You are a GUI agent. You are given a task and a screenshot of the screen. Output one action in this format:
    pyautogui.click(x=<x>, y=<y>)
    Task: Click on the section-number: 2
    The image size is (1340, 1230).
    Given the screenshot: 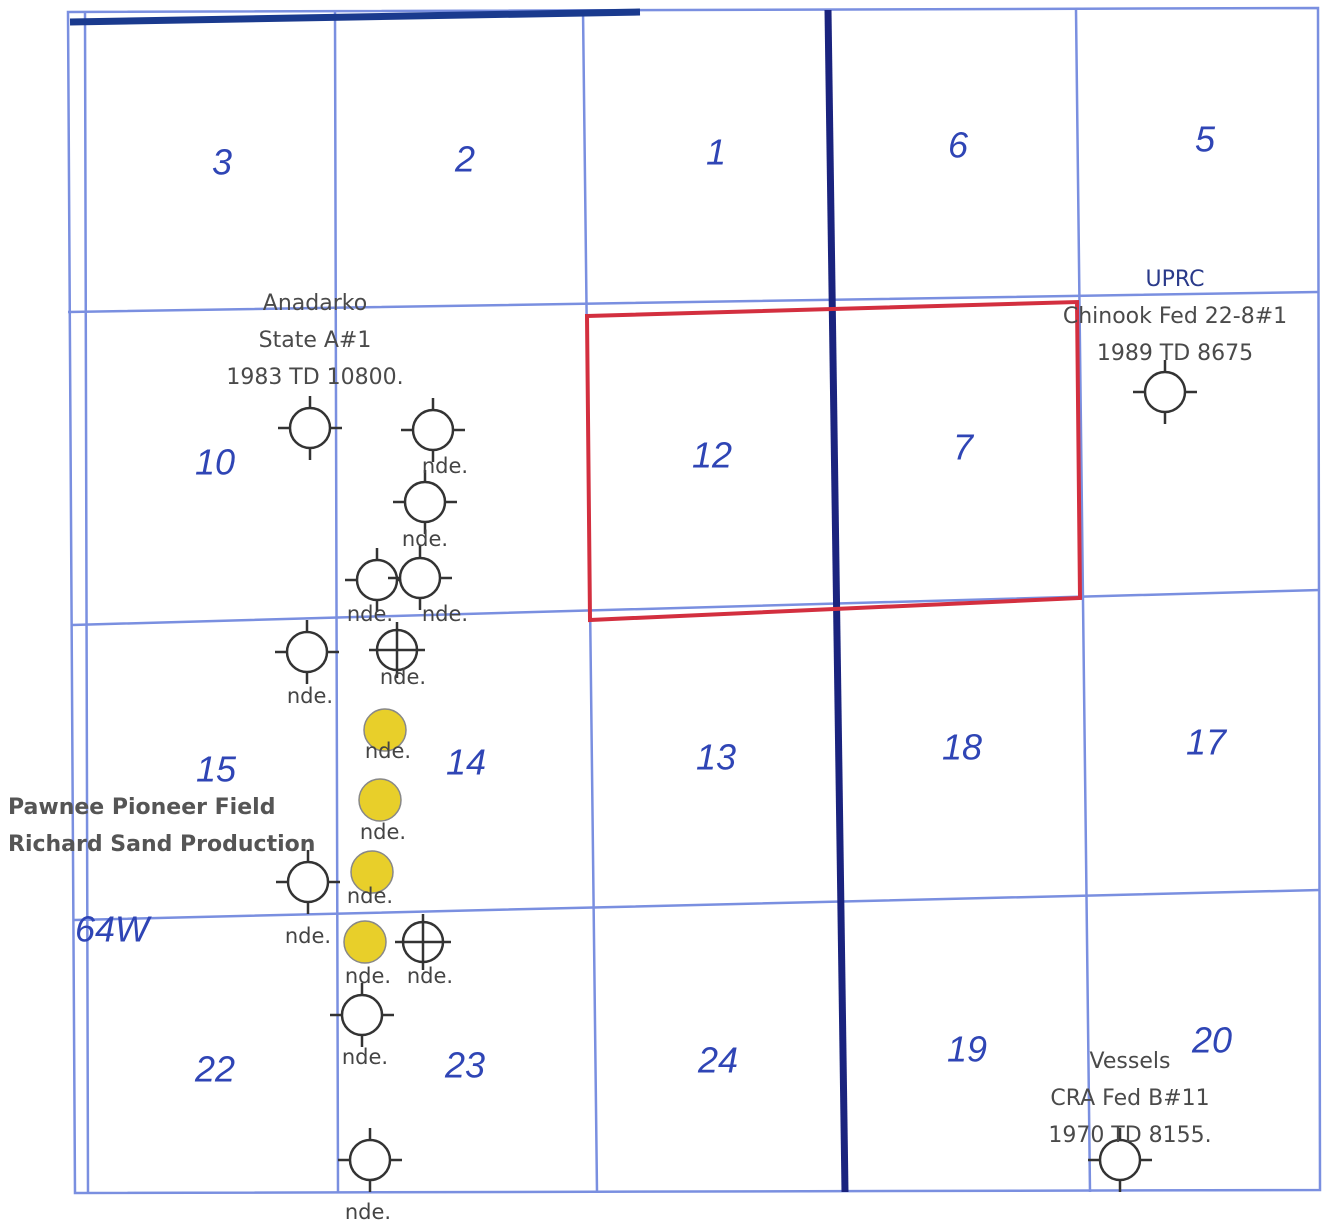 What is the action you would take?
    pyautogui.click(x=464, y=159)
    